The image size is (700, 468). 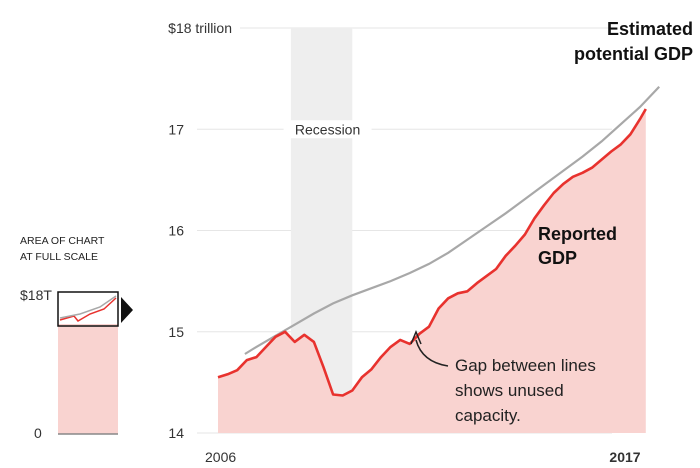 What do you see at coordinates (200, 28) in the screenshot?
I see `y-tick-18: $18 trillion` at bounding box center [200, 28].